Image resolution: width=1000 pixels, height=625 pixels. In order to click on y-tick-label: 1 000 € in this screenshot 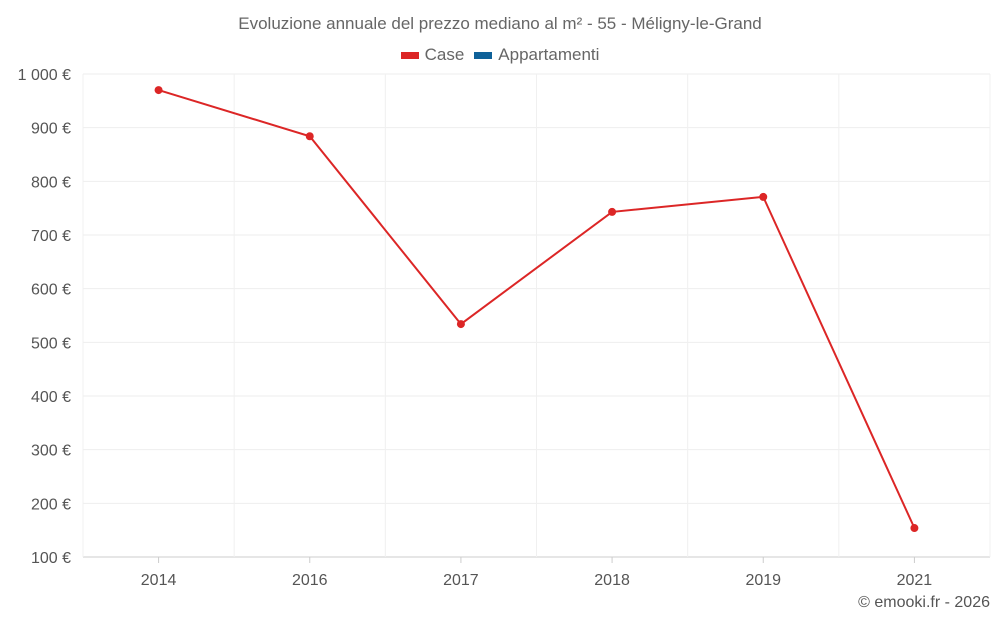, I will do `click(44, 75)`.